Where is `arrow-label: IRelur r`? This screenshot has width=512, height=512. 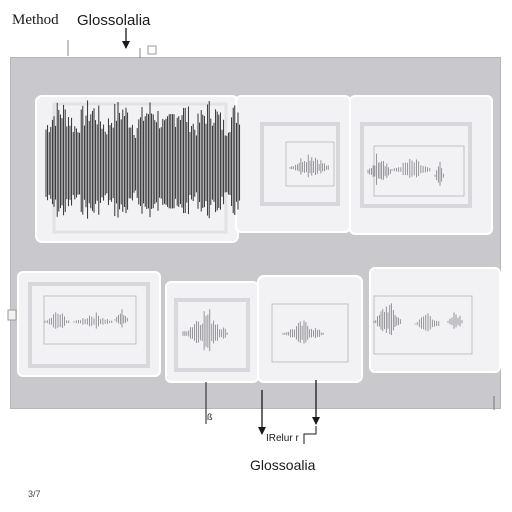
arrow-label: IRelur r is located at coordinates (282, 438).